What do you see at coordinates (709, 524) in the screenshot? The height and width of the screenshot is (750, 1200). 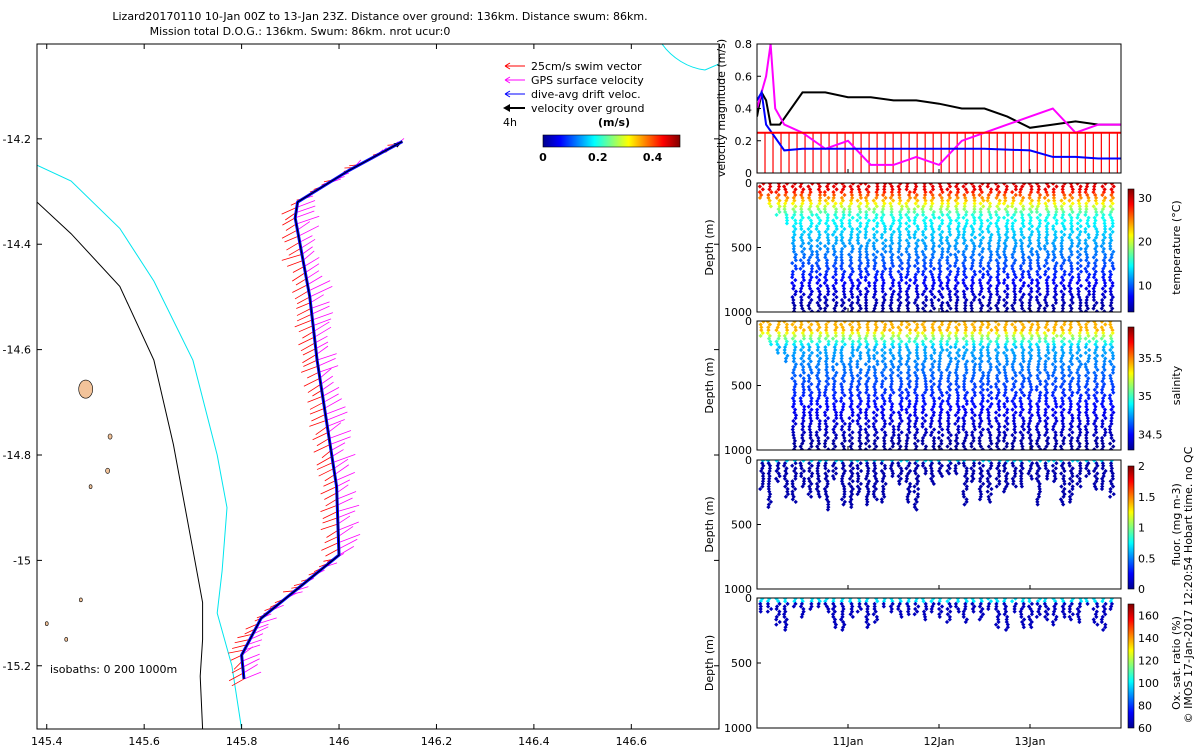 I see `profile-2-ylabel: Depth (m)` at bounding box center [709, 524].